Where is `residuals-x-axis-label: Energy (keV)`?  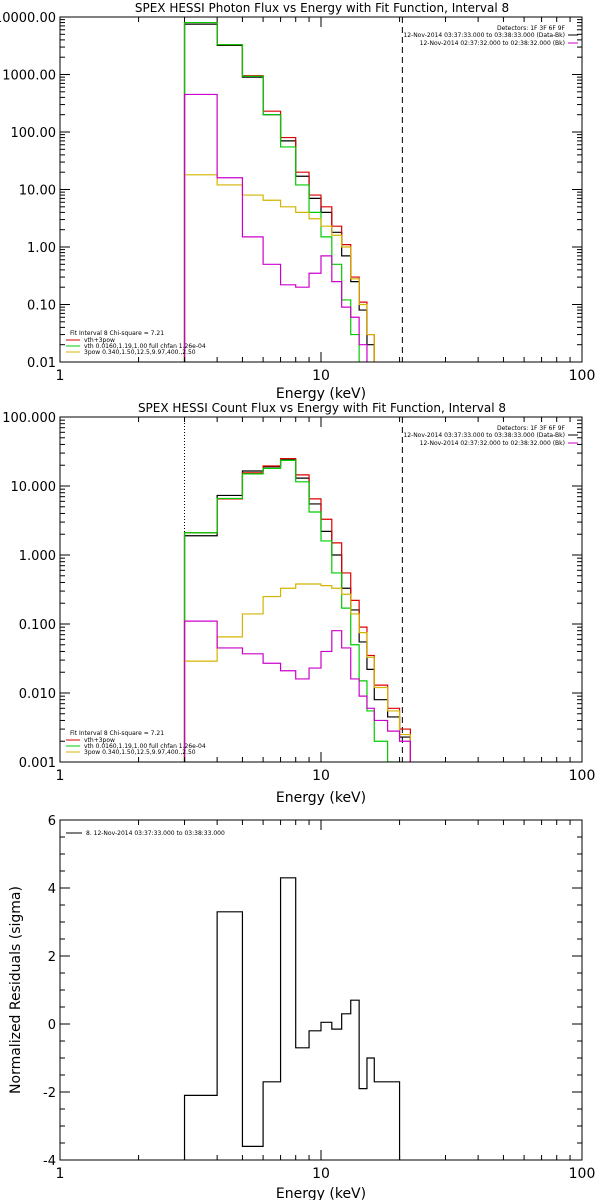 residuals-x-axis-label: Energy (keV) is located at coordinates (321, 1193).